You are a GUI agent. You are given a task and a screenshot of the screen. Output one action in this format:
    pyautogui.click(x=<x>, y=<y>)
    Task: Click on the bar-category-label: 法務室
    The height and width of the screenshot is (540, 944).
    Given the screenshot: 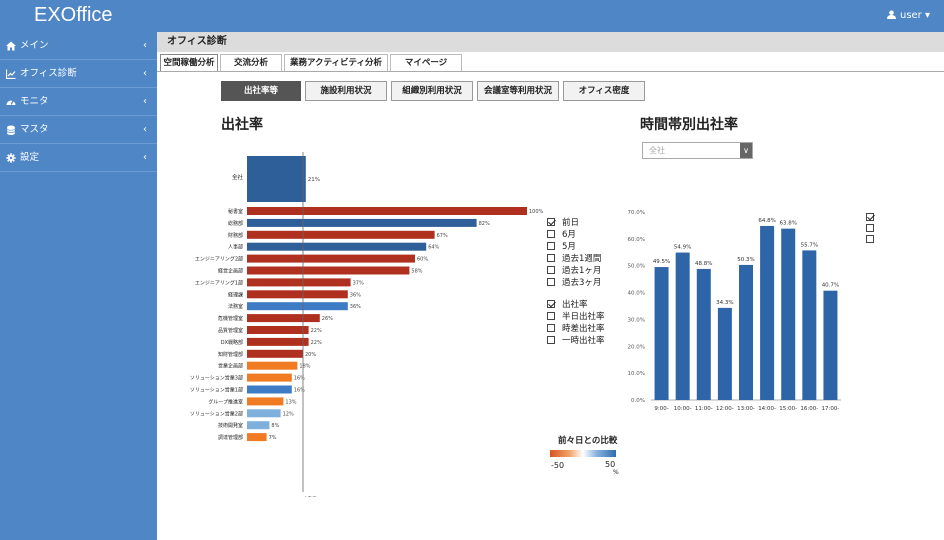 What is the action you would take?
    pyautogui.click(x=235, y=306)
    